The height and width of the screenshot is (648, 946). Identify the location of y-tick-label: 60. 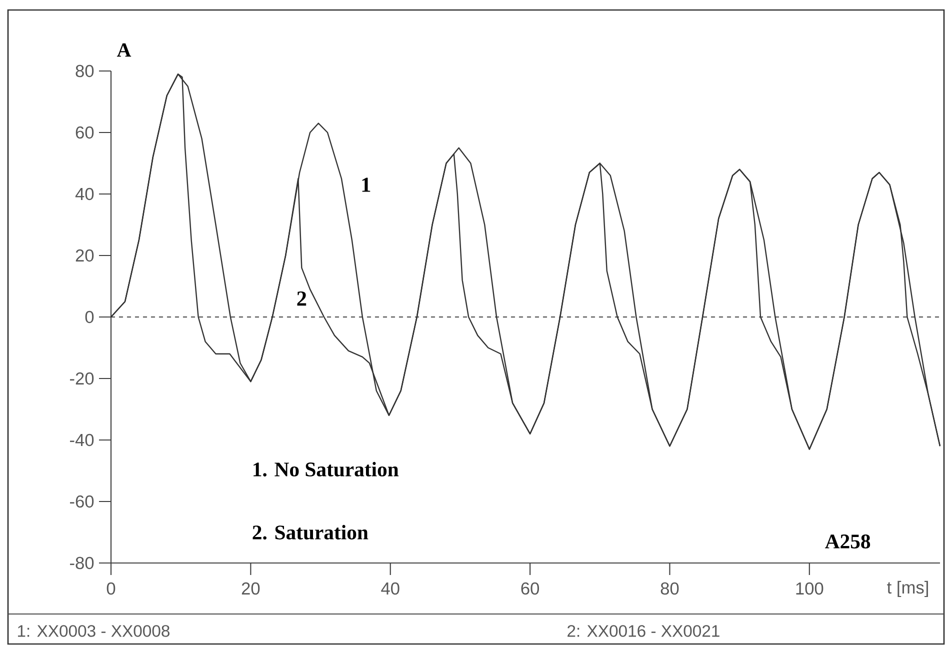
(85, 132).